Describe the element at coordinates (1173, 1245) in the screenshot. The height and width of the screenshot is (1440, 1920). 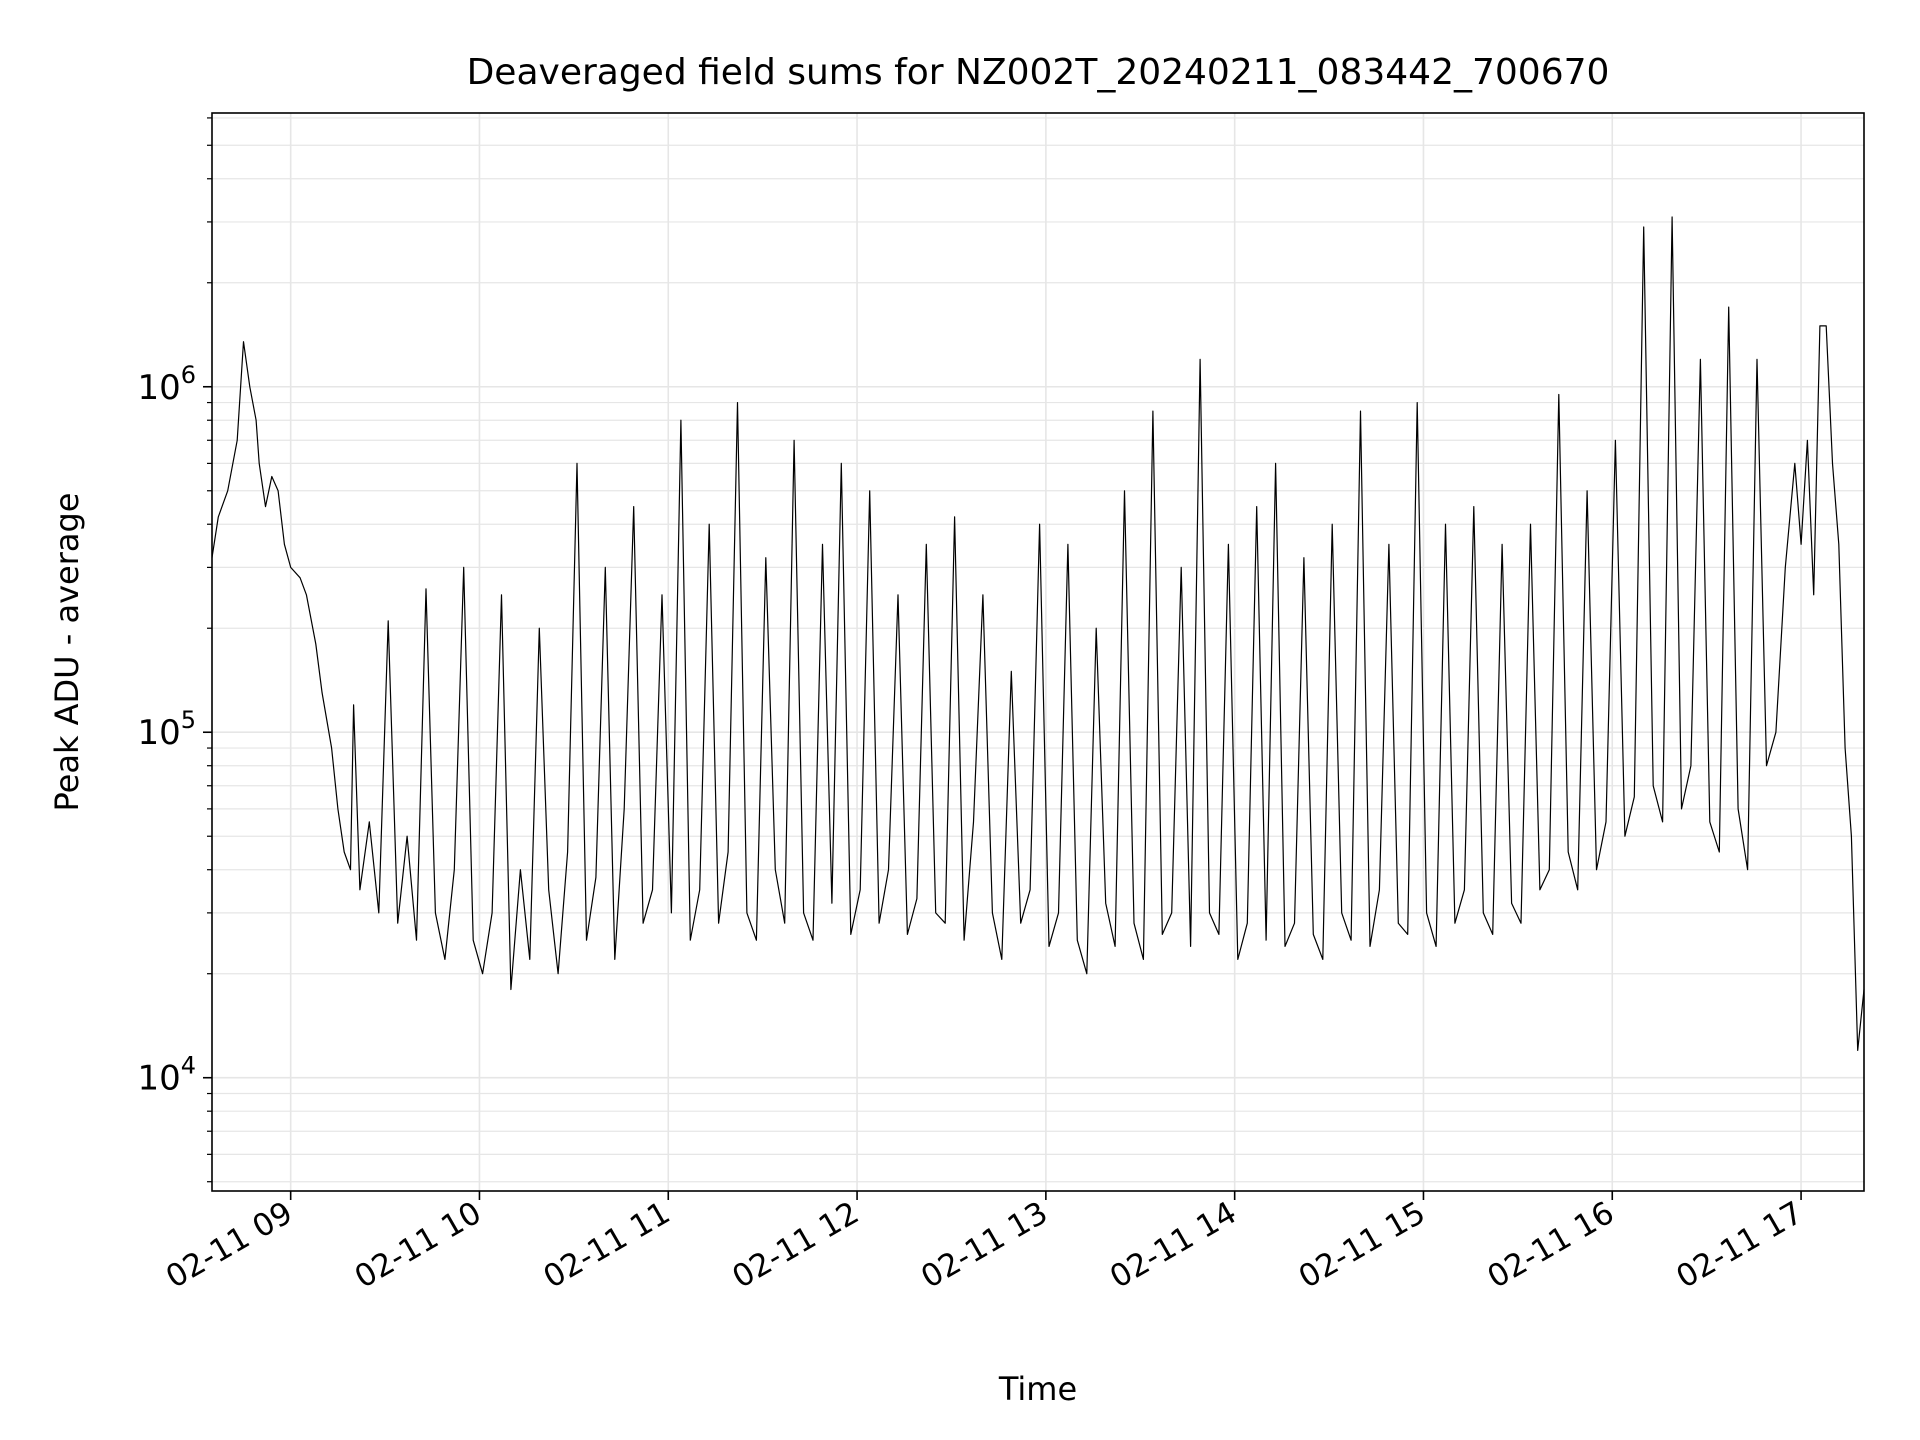
I see `x-tick-label: 02-11 14` at that location.